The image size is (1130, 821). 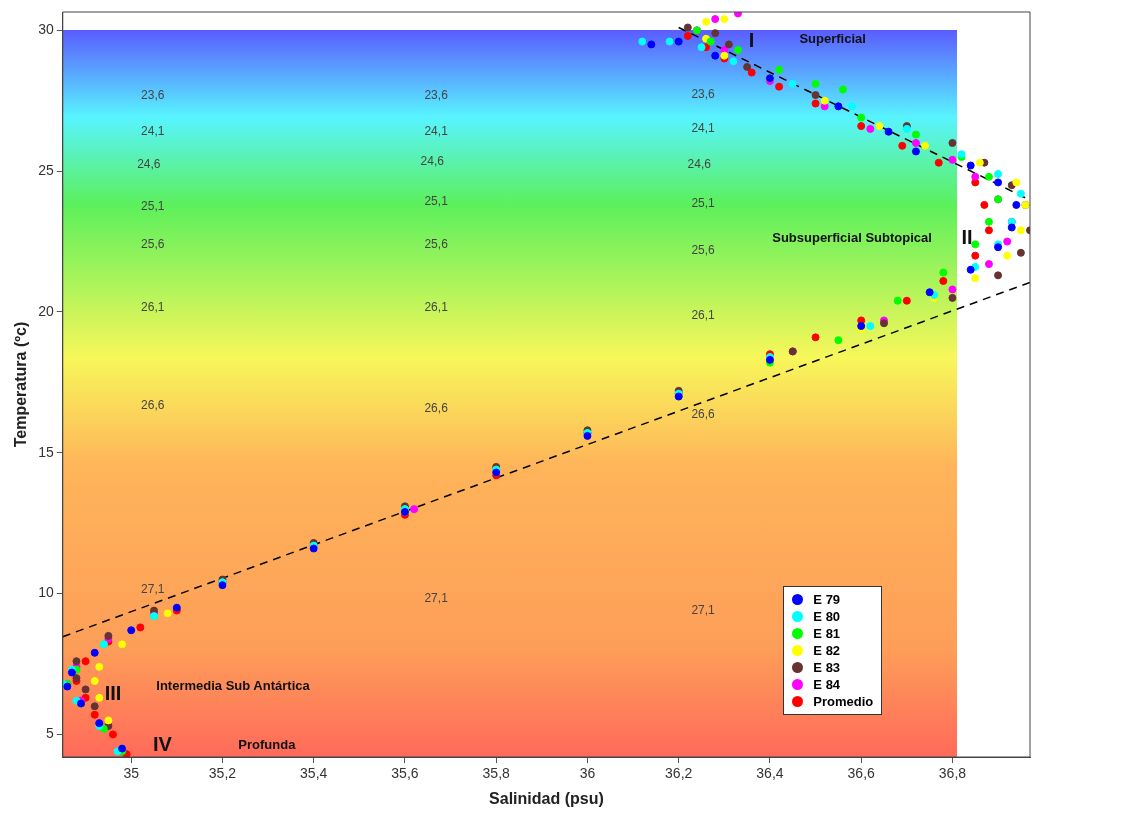 I want to click on x-tick-label: 36,2, so click(x=679, y=773).